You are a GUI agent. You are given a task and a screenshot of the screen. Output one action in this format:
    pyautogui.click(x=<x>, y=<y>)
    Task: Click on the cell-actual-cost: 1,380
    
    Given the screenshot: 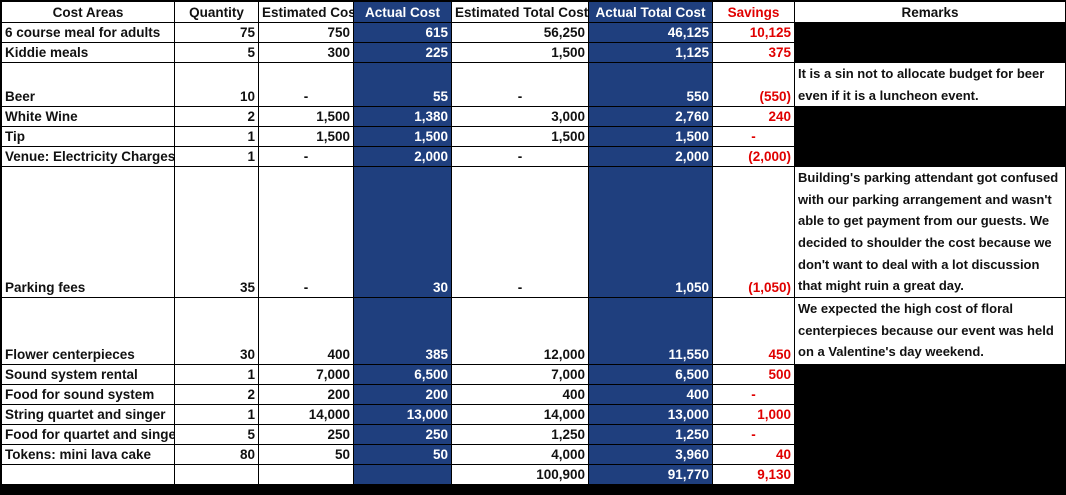 What is the action you would take?
    pyautogui.click(x=402, y=117)
    